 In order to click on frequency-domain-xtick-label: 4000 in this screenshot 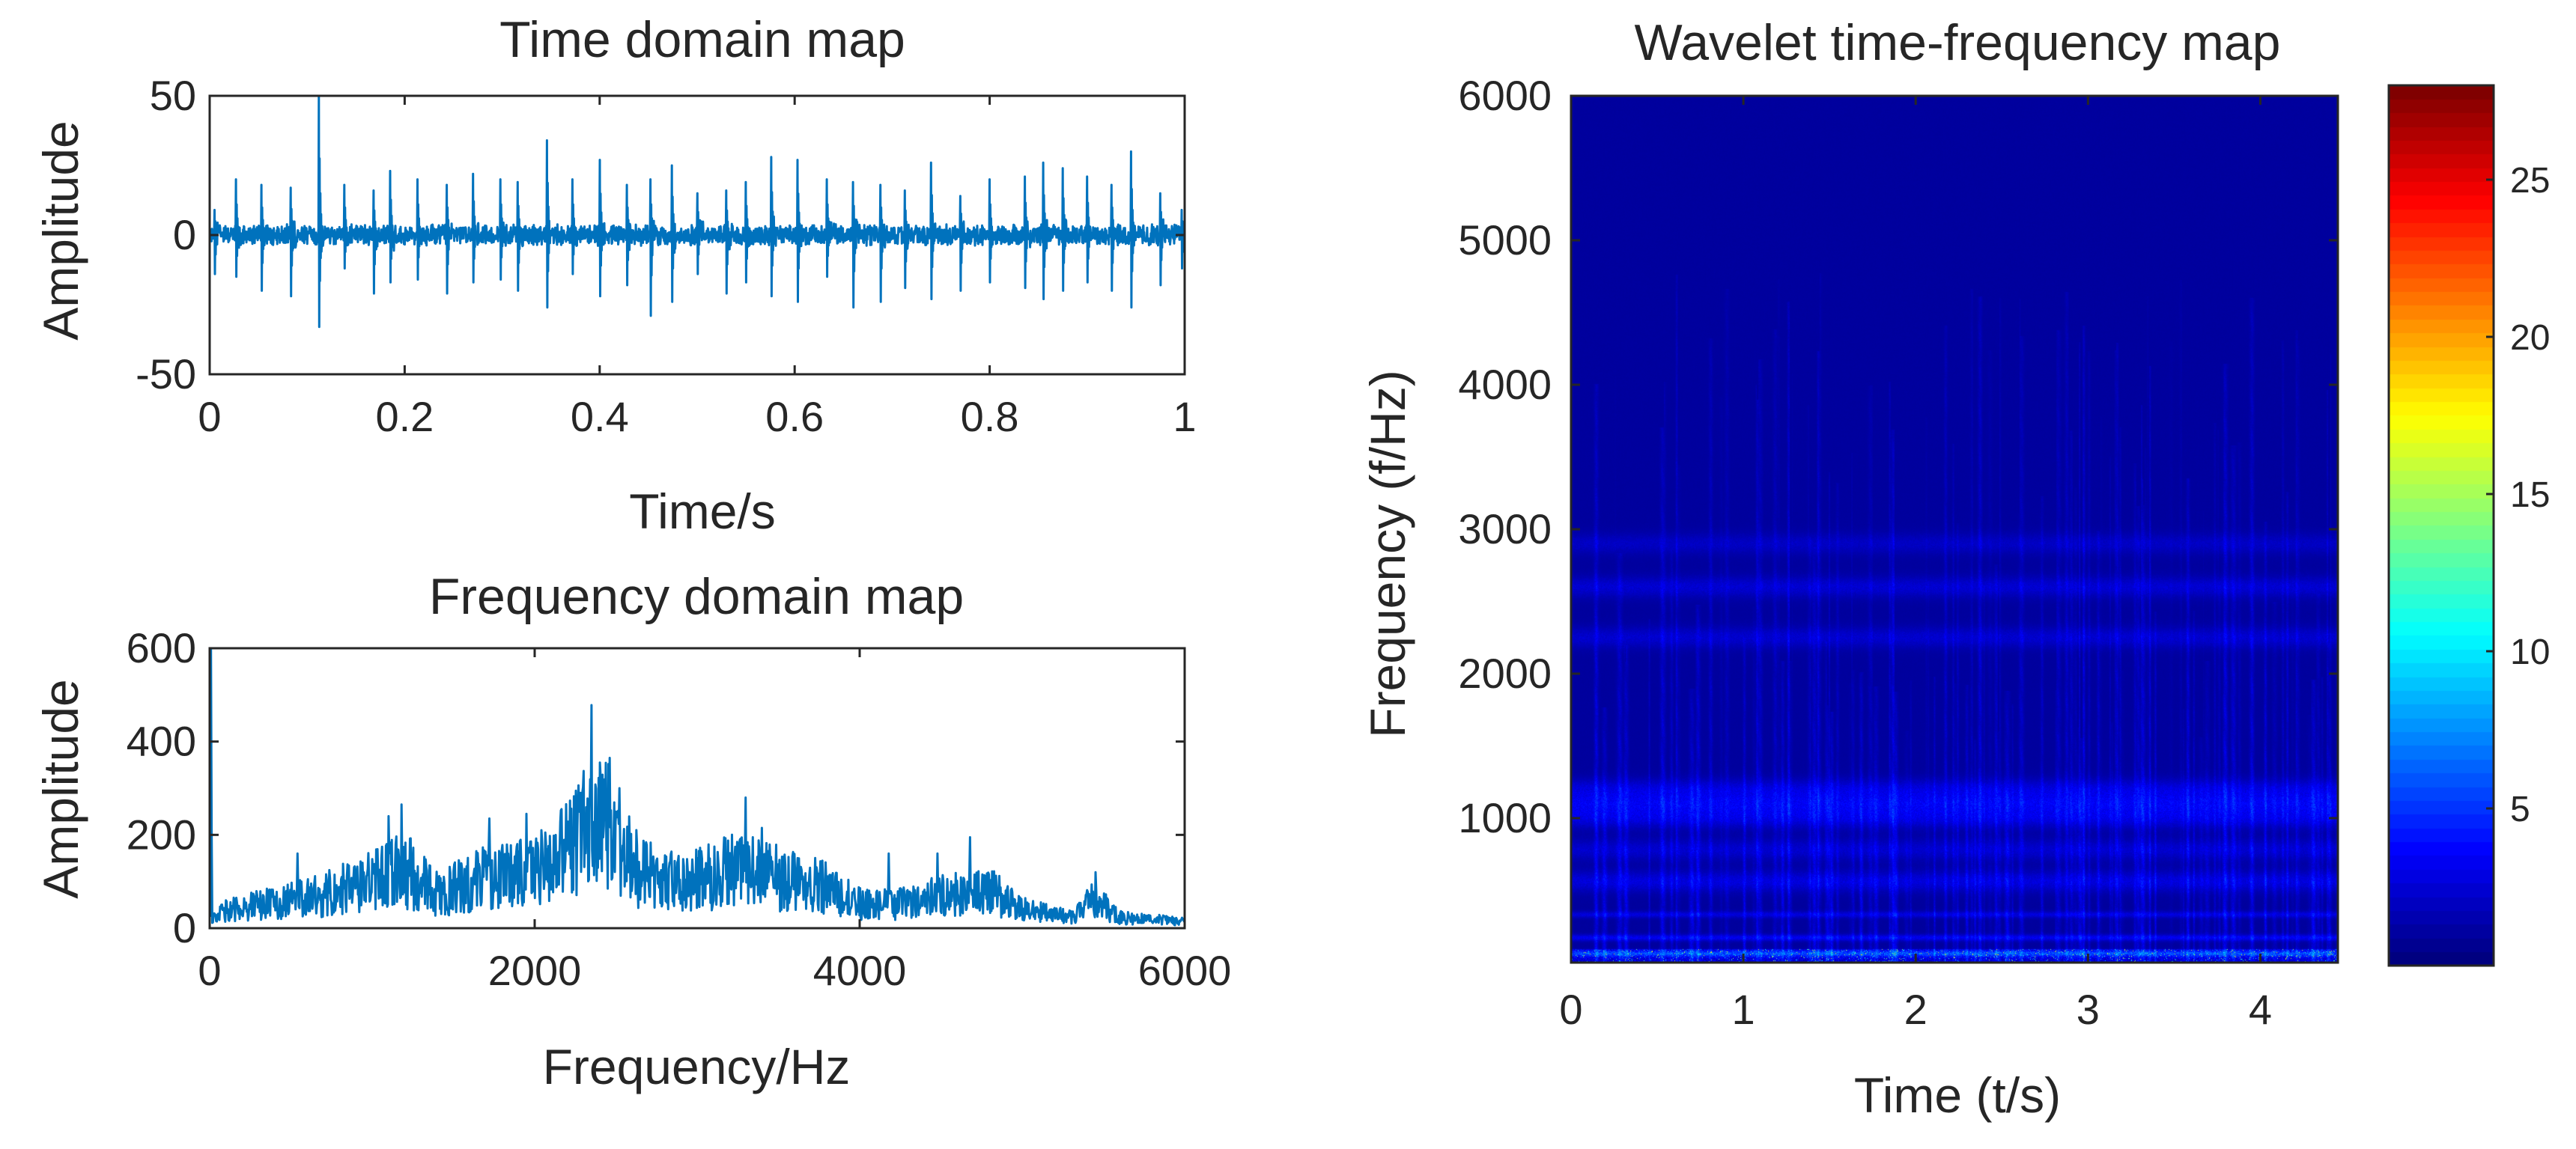, I will do `click(860, 970)`.